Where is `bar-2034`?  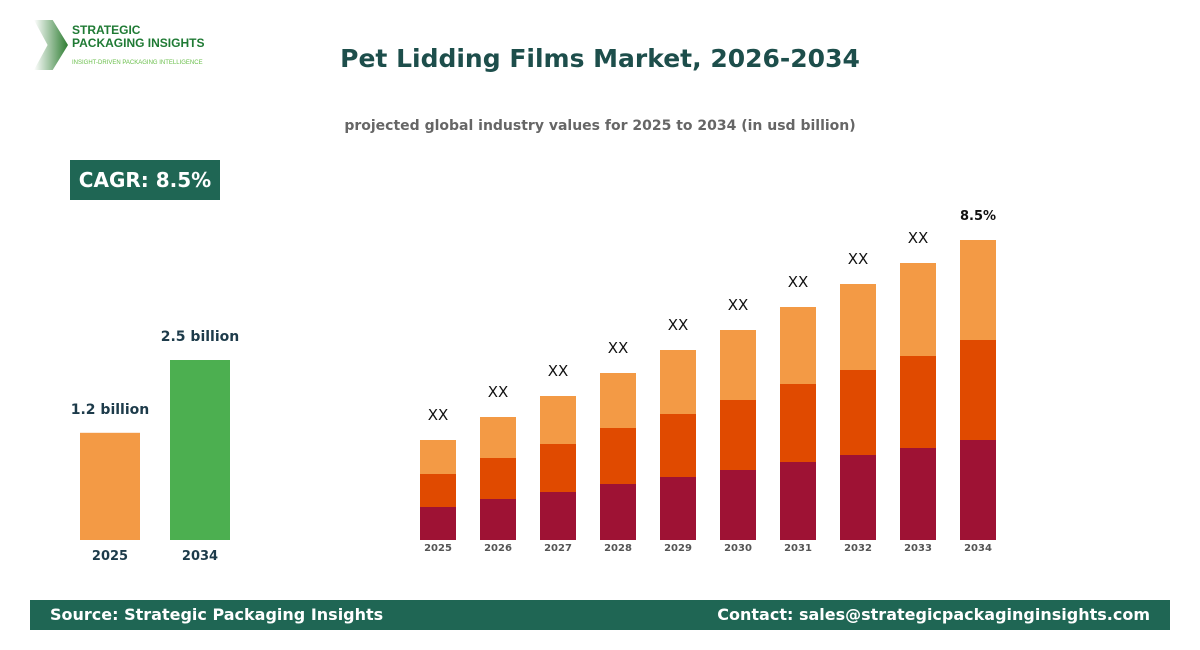 bar-2034 is located at coordinates (200, 450).